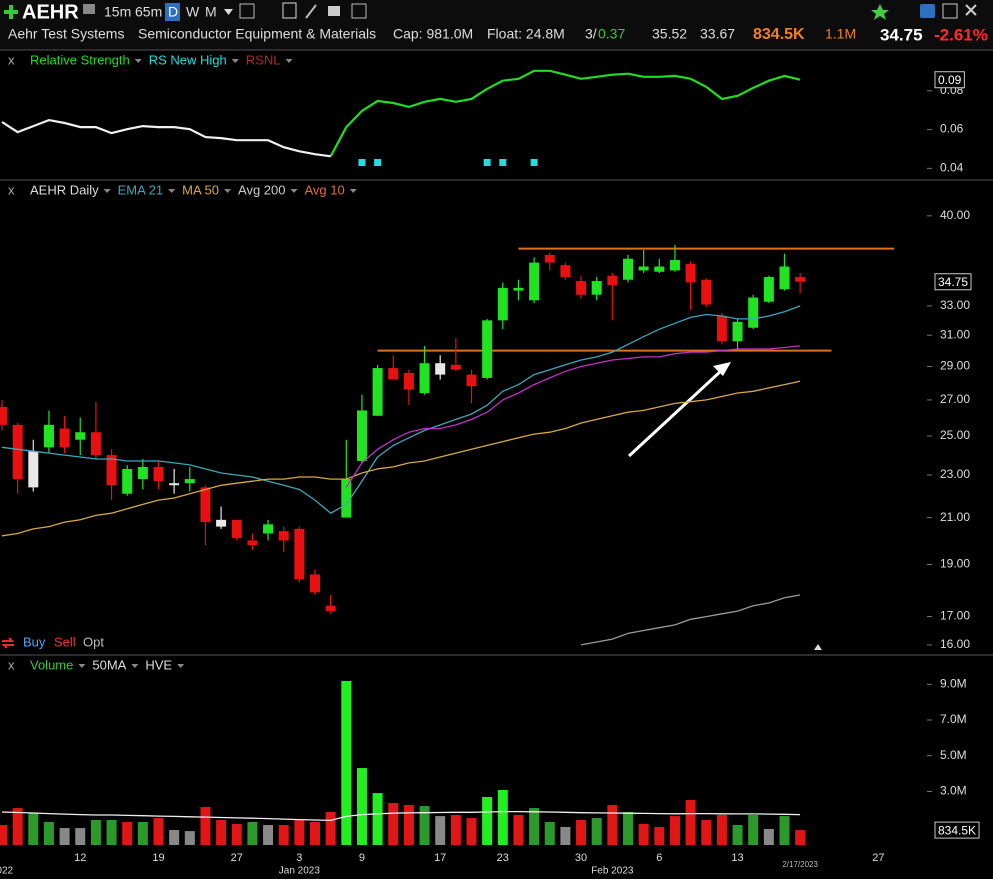 Image resolution: width=993 pixels, height=879 pixels. Describe the element at coordinates (117, 12) in the screenshot. I see `interval: 15m` at that location.